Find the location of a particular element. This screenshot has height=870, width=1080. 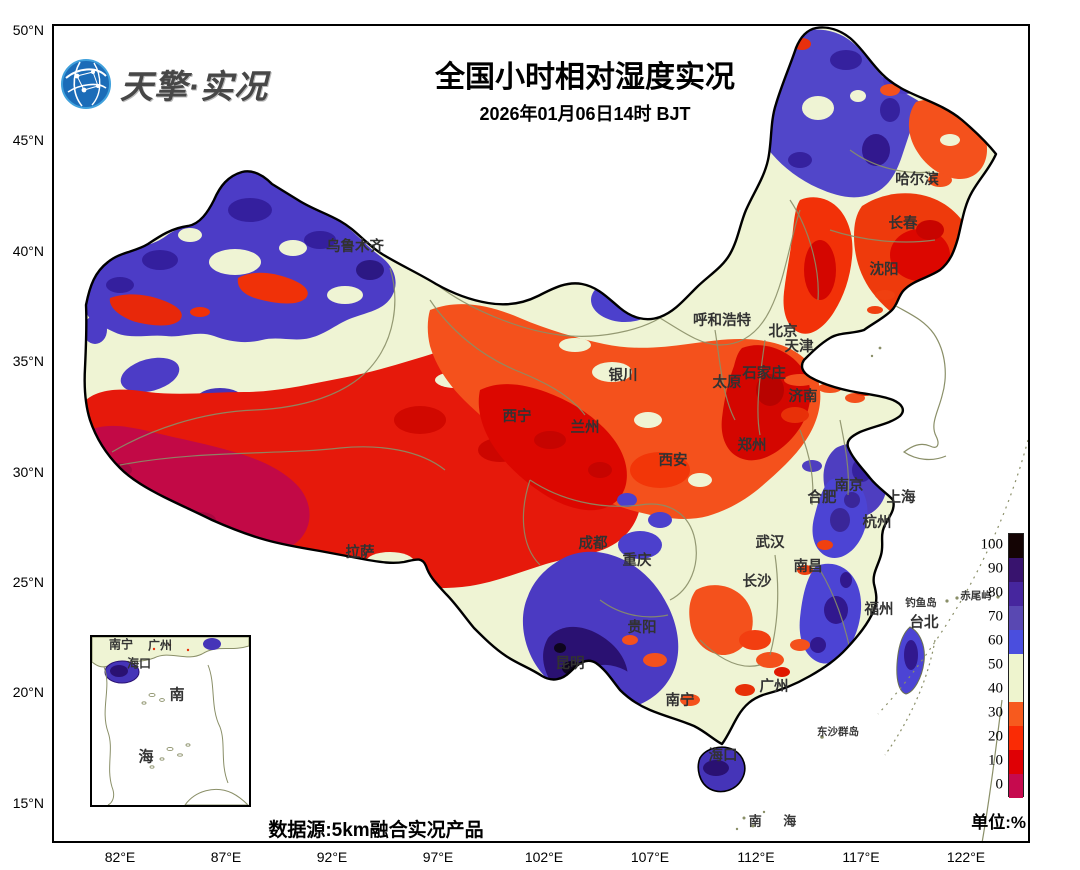

x-tick: 97°E is located at coordinates (438, 857).